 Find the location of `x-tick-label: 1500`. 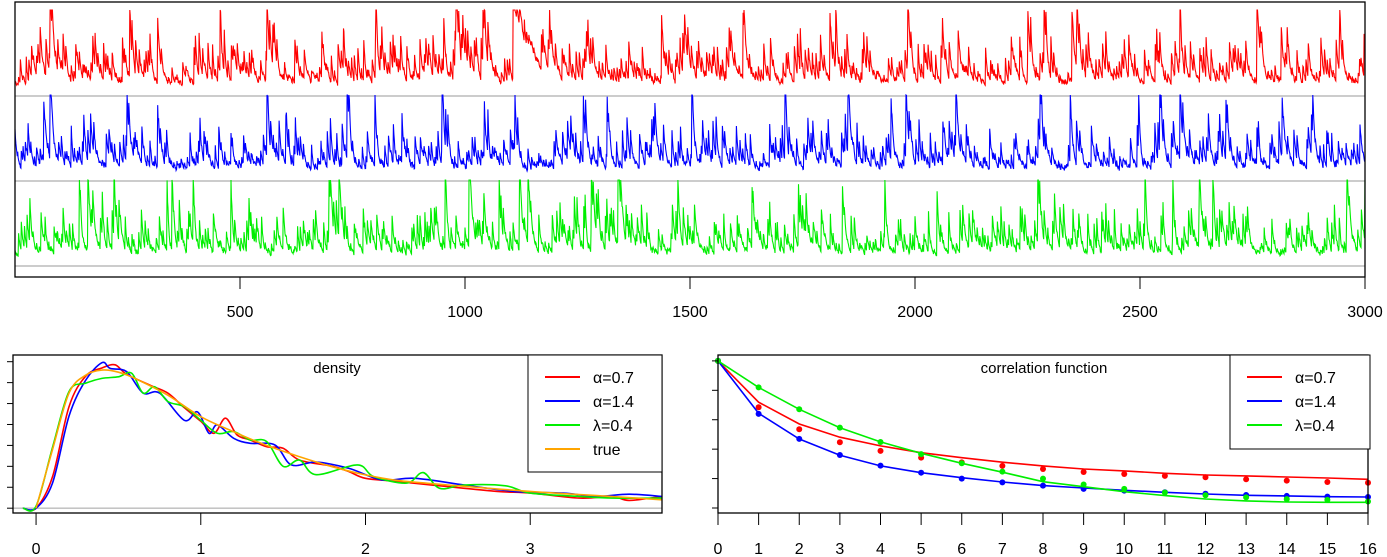

x-tick-label: 1500 is located at coordinates (690, 312).